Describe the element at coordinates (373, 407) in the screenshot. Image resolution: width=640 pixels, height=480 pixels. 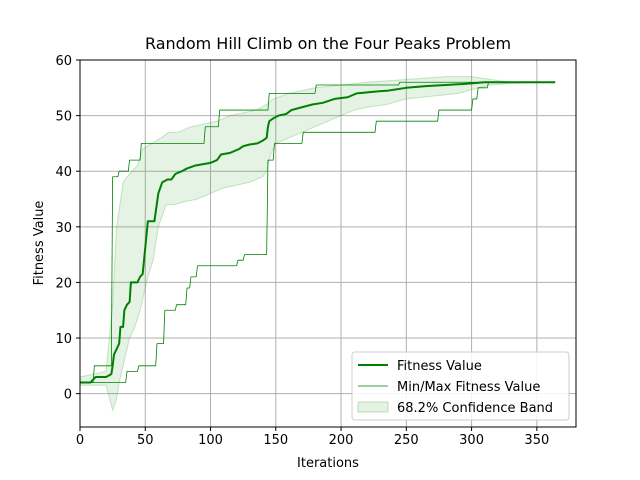
I see `legend-swatch-band` at that location.